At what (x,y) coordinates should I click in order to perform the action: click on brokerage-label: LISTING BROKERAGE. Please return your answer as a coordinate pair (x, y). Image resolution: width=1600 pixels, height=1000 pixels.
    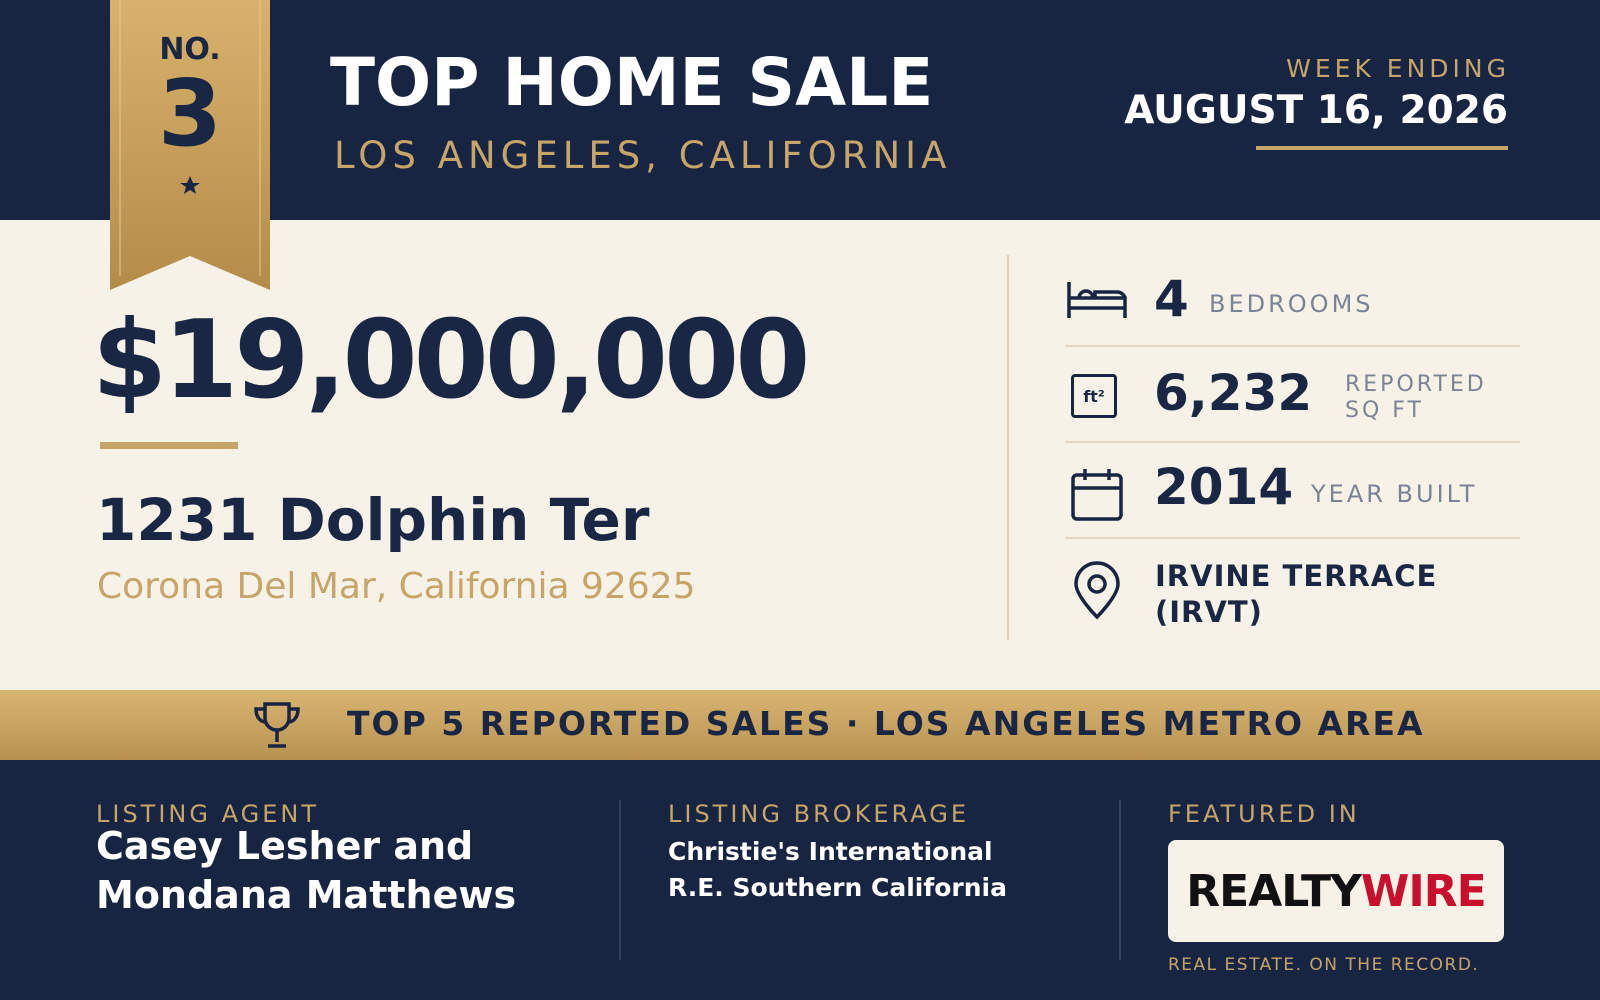
    Looking at the image, I should click on (818, 814).